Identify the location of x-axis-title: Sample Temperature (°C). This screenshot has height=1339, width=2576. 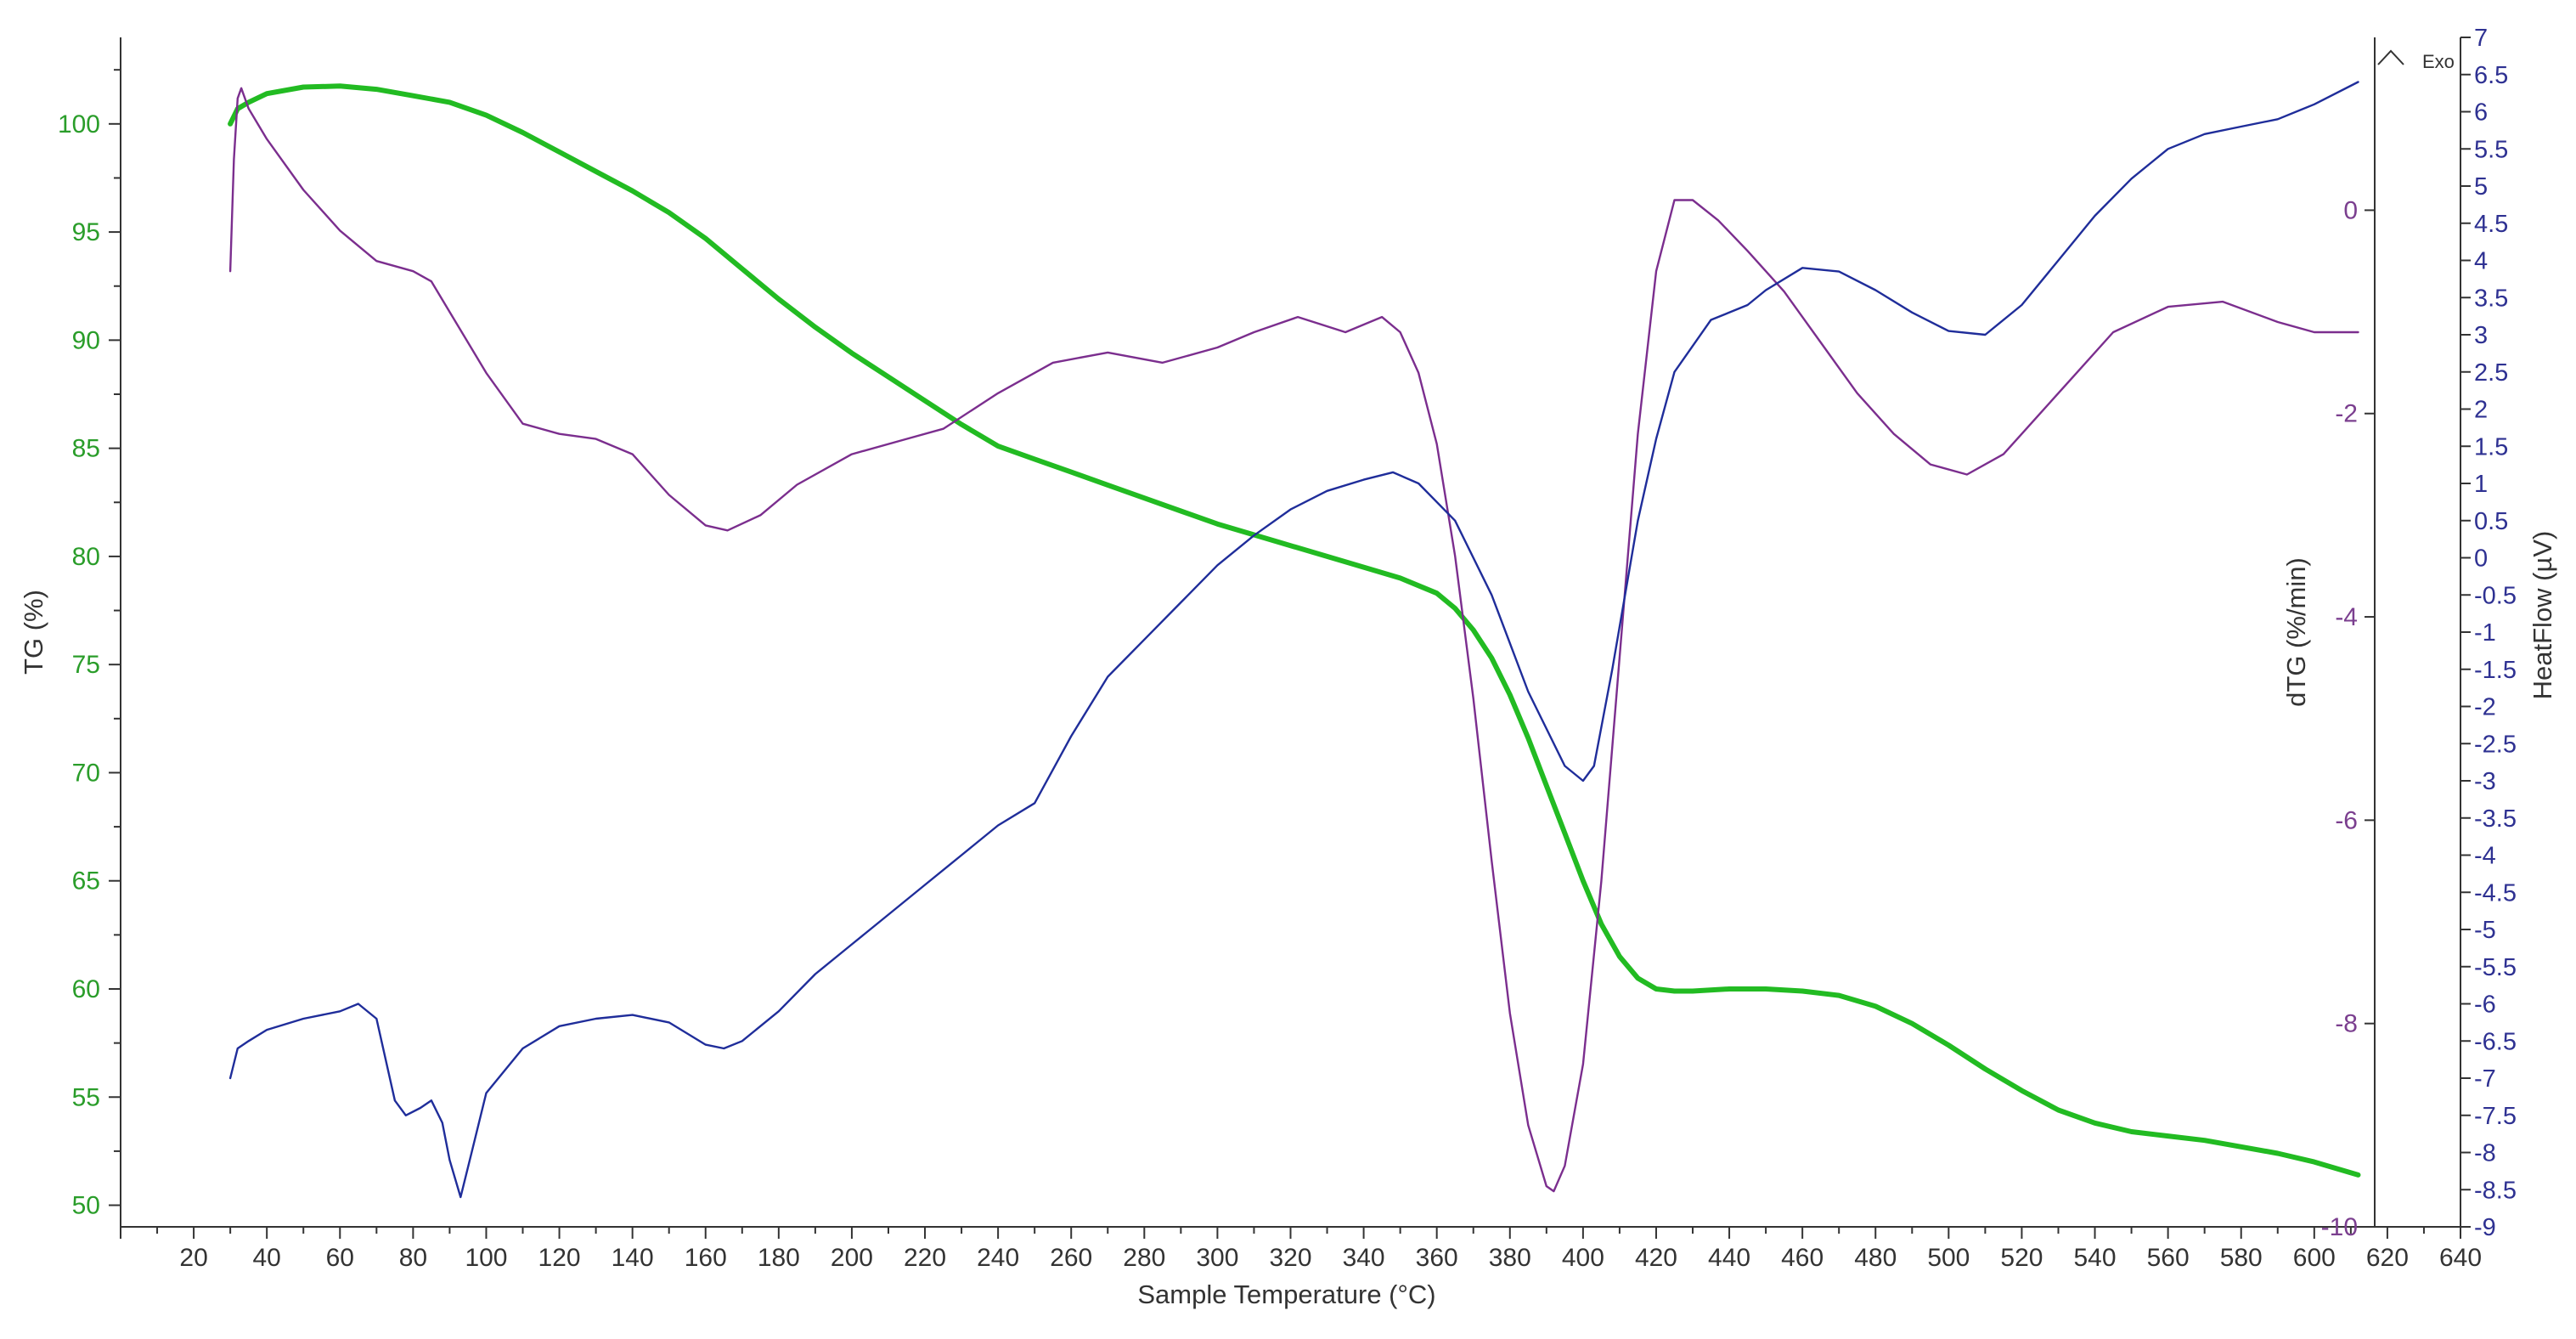
(1286, 1294).